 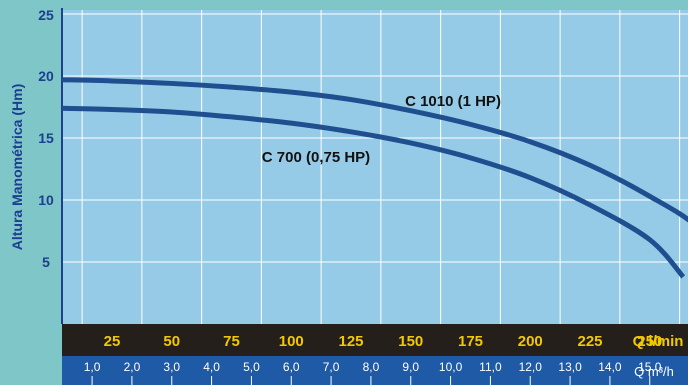 I want to click on m3h-tick-label: 12,0, so click(x=531, y=367).